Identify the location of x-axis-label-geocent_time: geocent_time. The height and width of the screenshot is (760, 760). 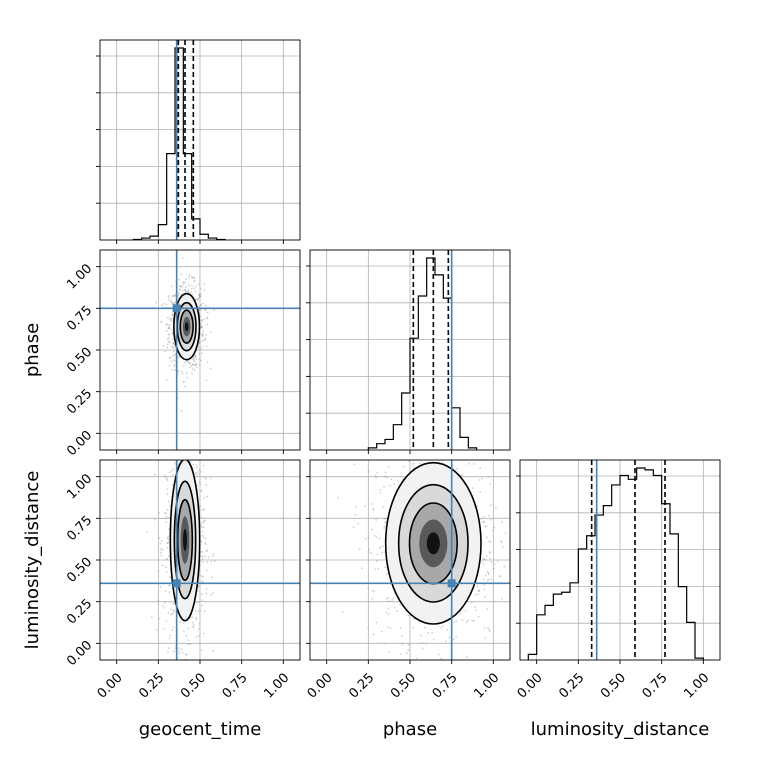
(200, 729).